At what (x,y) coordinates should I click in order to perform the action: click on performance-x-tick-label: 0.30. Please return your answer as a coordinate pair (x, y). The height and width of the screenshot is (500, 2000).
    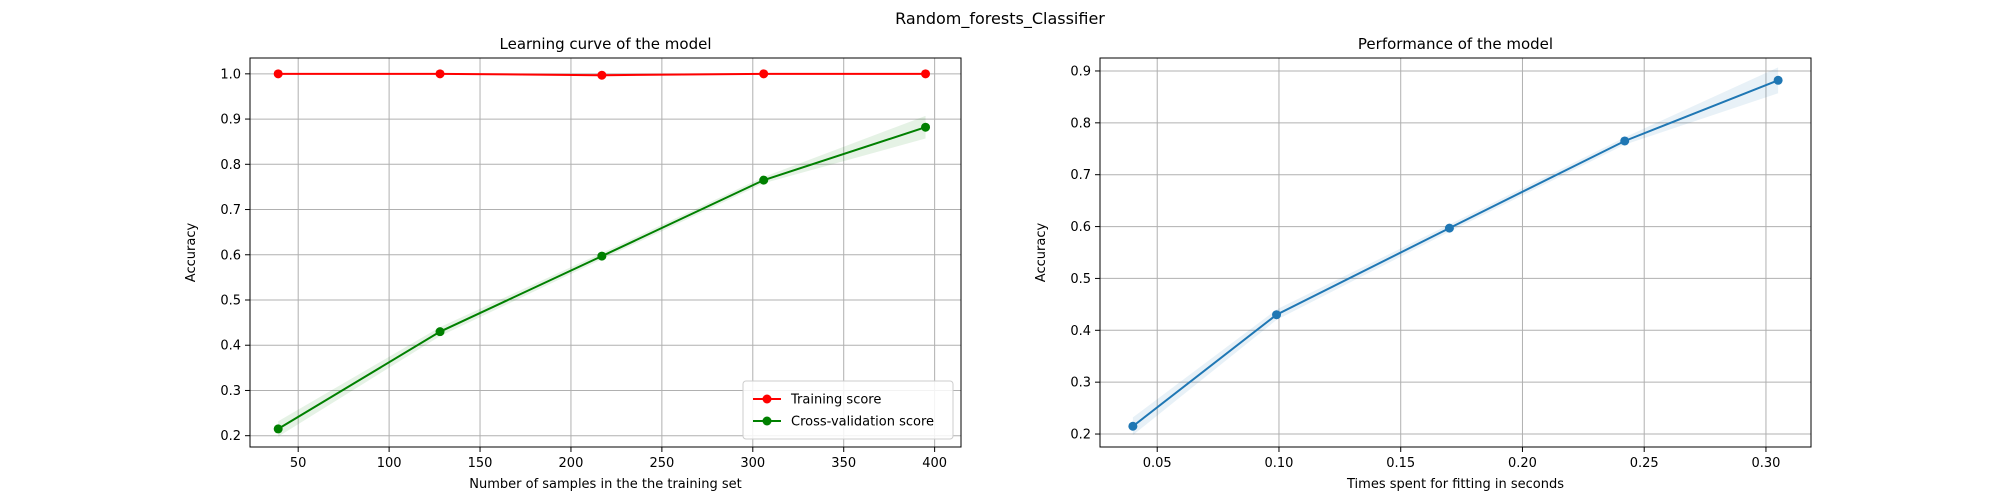
    Looking at the image, I should click on (1765, 463).